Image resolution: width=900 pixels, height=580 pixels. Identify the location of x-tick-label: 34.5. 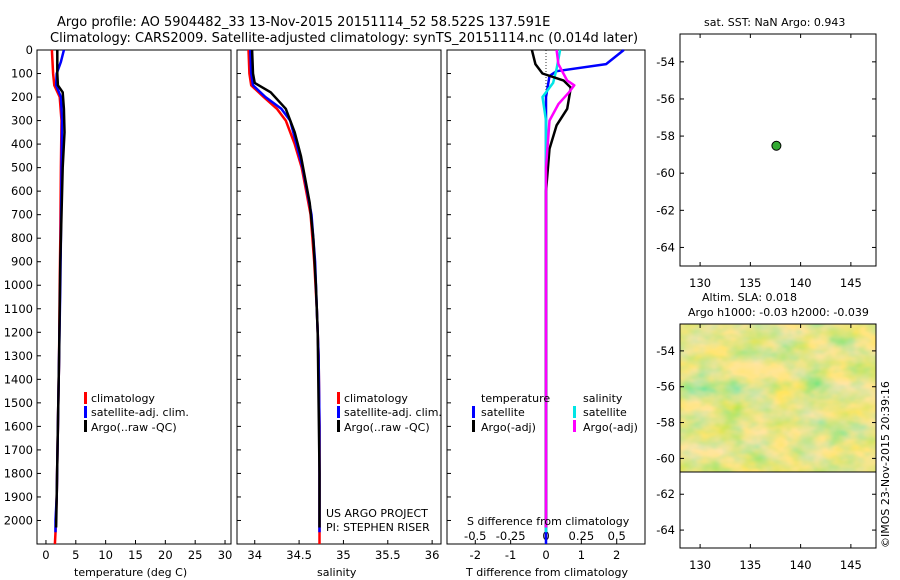
(299, 555).